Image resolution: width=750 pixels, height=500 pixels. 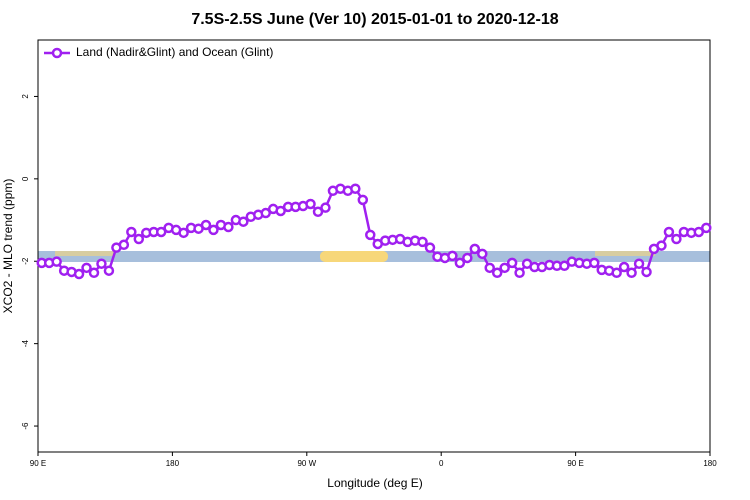 What do you see at coordinates (374, 483) in the screenshot?
I see `x-axis-label: Longitude (deg E)` at bounding box center [374, 483].